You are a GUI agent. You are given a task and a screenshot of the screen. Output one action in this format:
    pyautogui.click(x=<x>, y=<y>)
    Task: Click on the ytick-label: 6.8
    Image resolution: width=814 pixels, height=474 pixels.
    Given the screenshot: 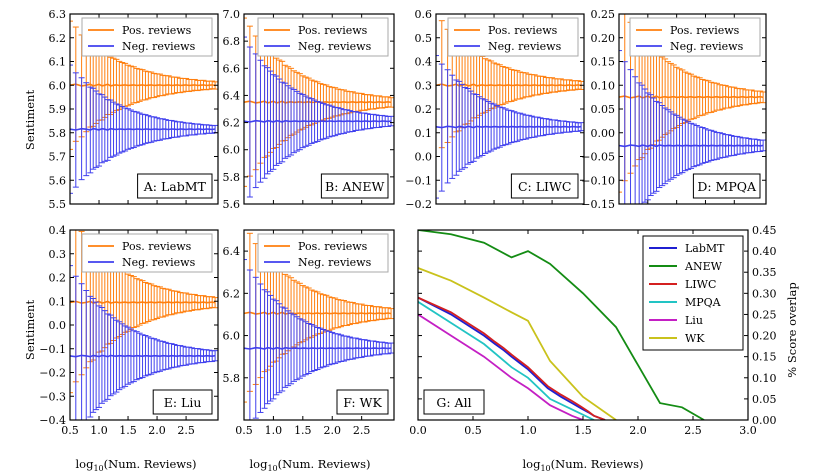 What is the action you would take?
    pyautogui.click(x=232, y=41)
    